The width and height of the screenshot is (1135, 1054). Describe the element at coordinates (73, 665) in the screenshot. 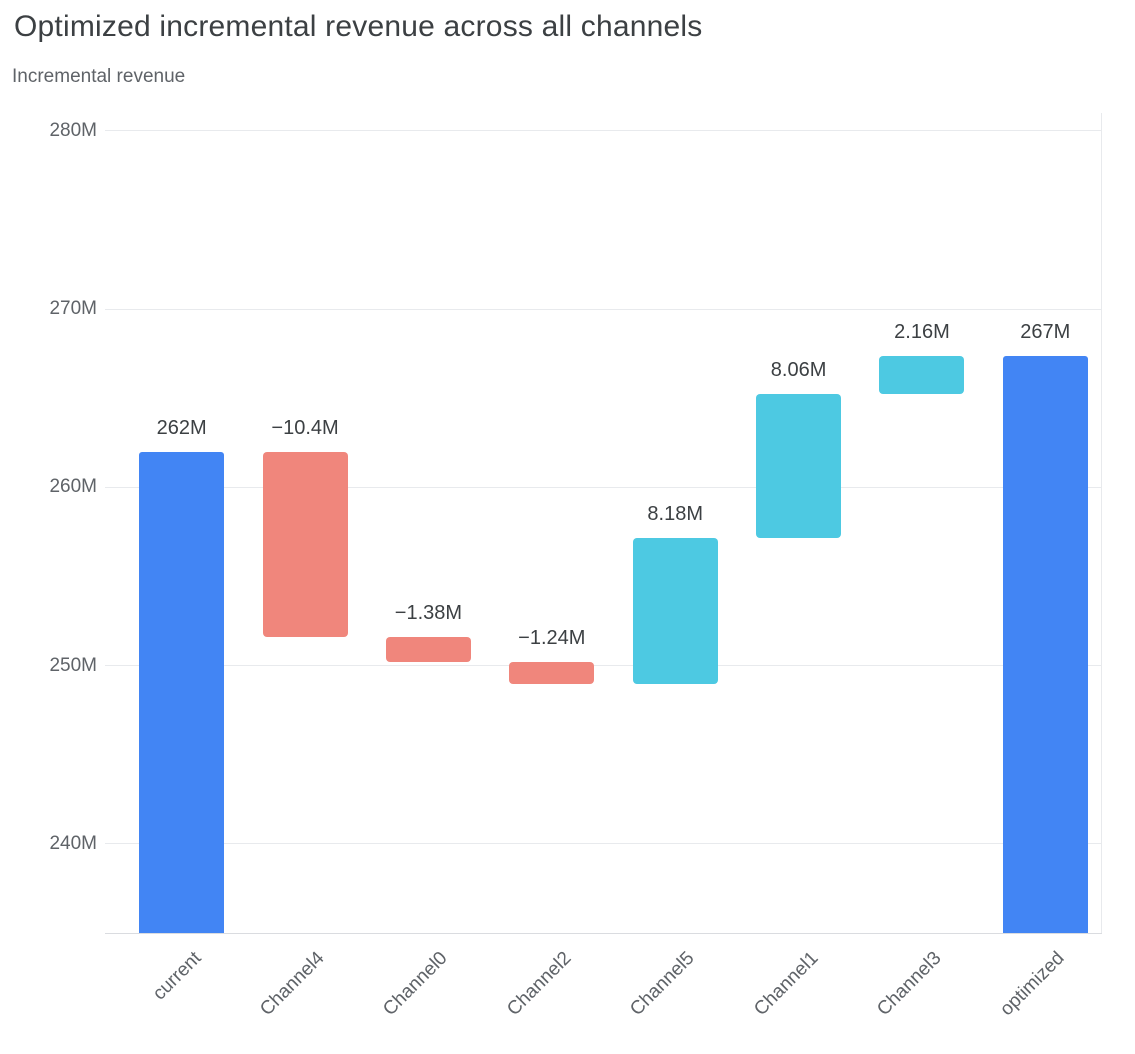

I see `y-tick-label: 250M` at that location.